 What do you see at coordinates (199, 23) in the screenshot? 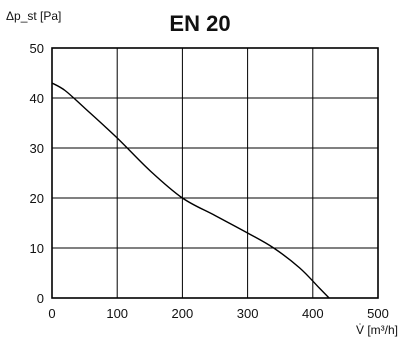
I see `chart-title: EN 20` at bounding box center [199, 23].